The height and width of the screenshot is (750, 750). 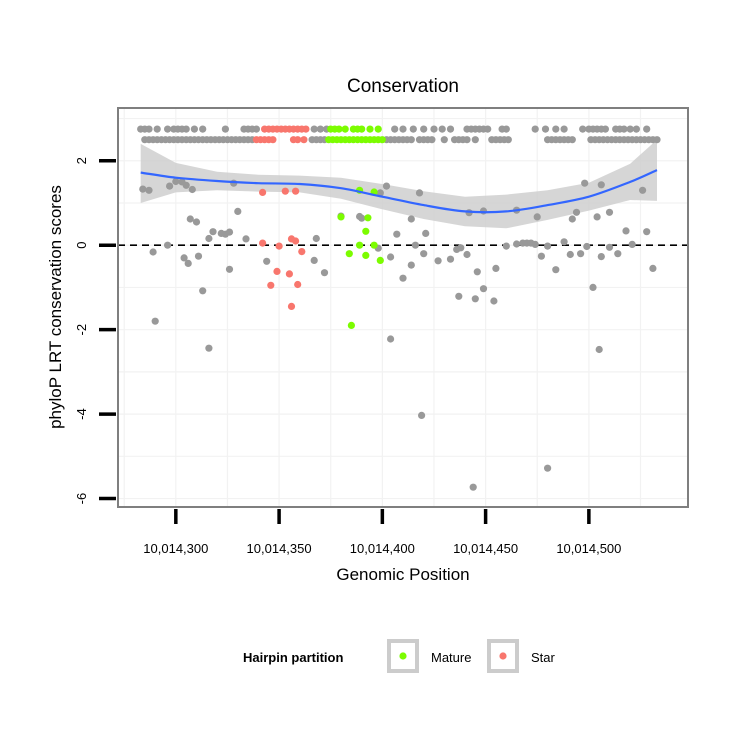 What do you see at coordinates (429, 656) in the screenshot?
I see `legend-entry-mature: Mature` at bounding box center [429, 656].